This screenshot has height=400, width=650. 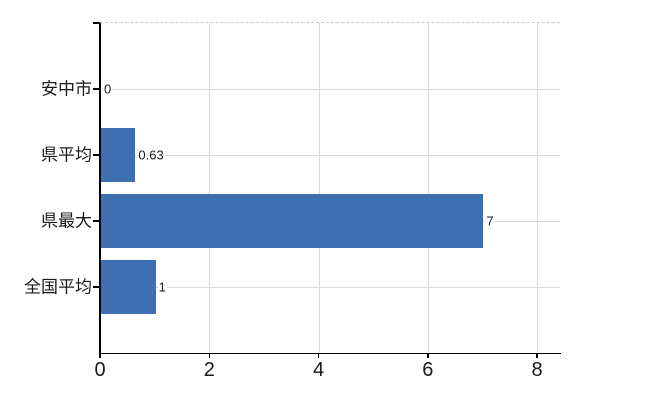 I want to click on category-label: 県平均, so click(x=66, y=155).